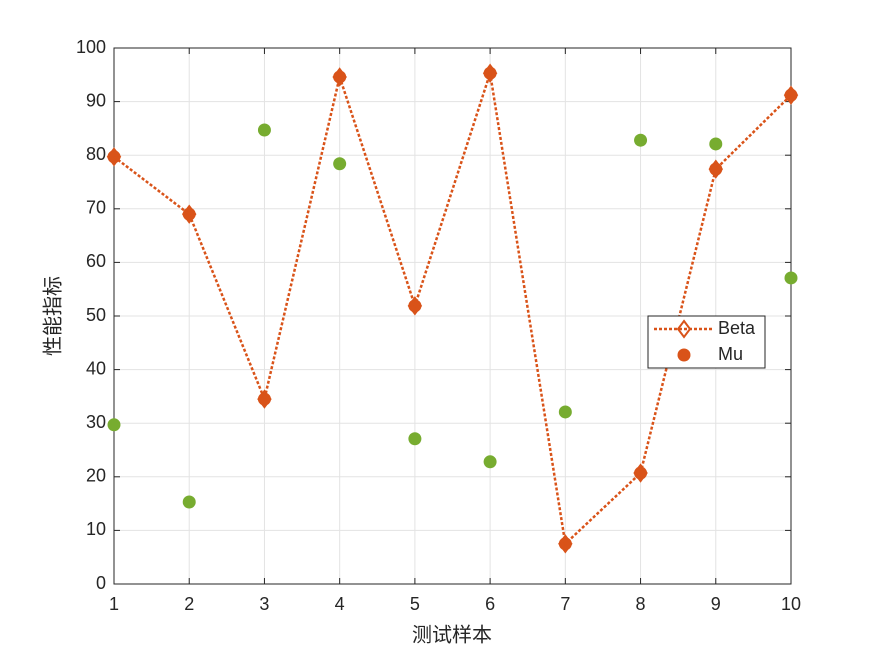 The image size is (875, 656). What do you see at coordinates (340, 604) in the screenshot?
I see `x-tick-label: 4` at bounding box center [340, 604].